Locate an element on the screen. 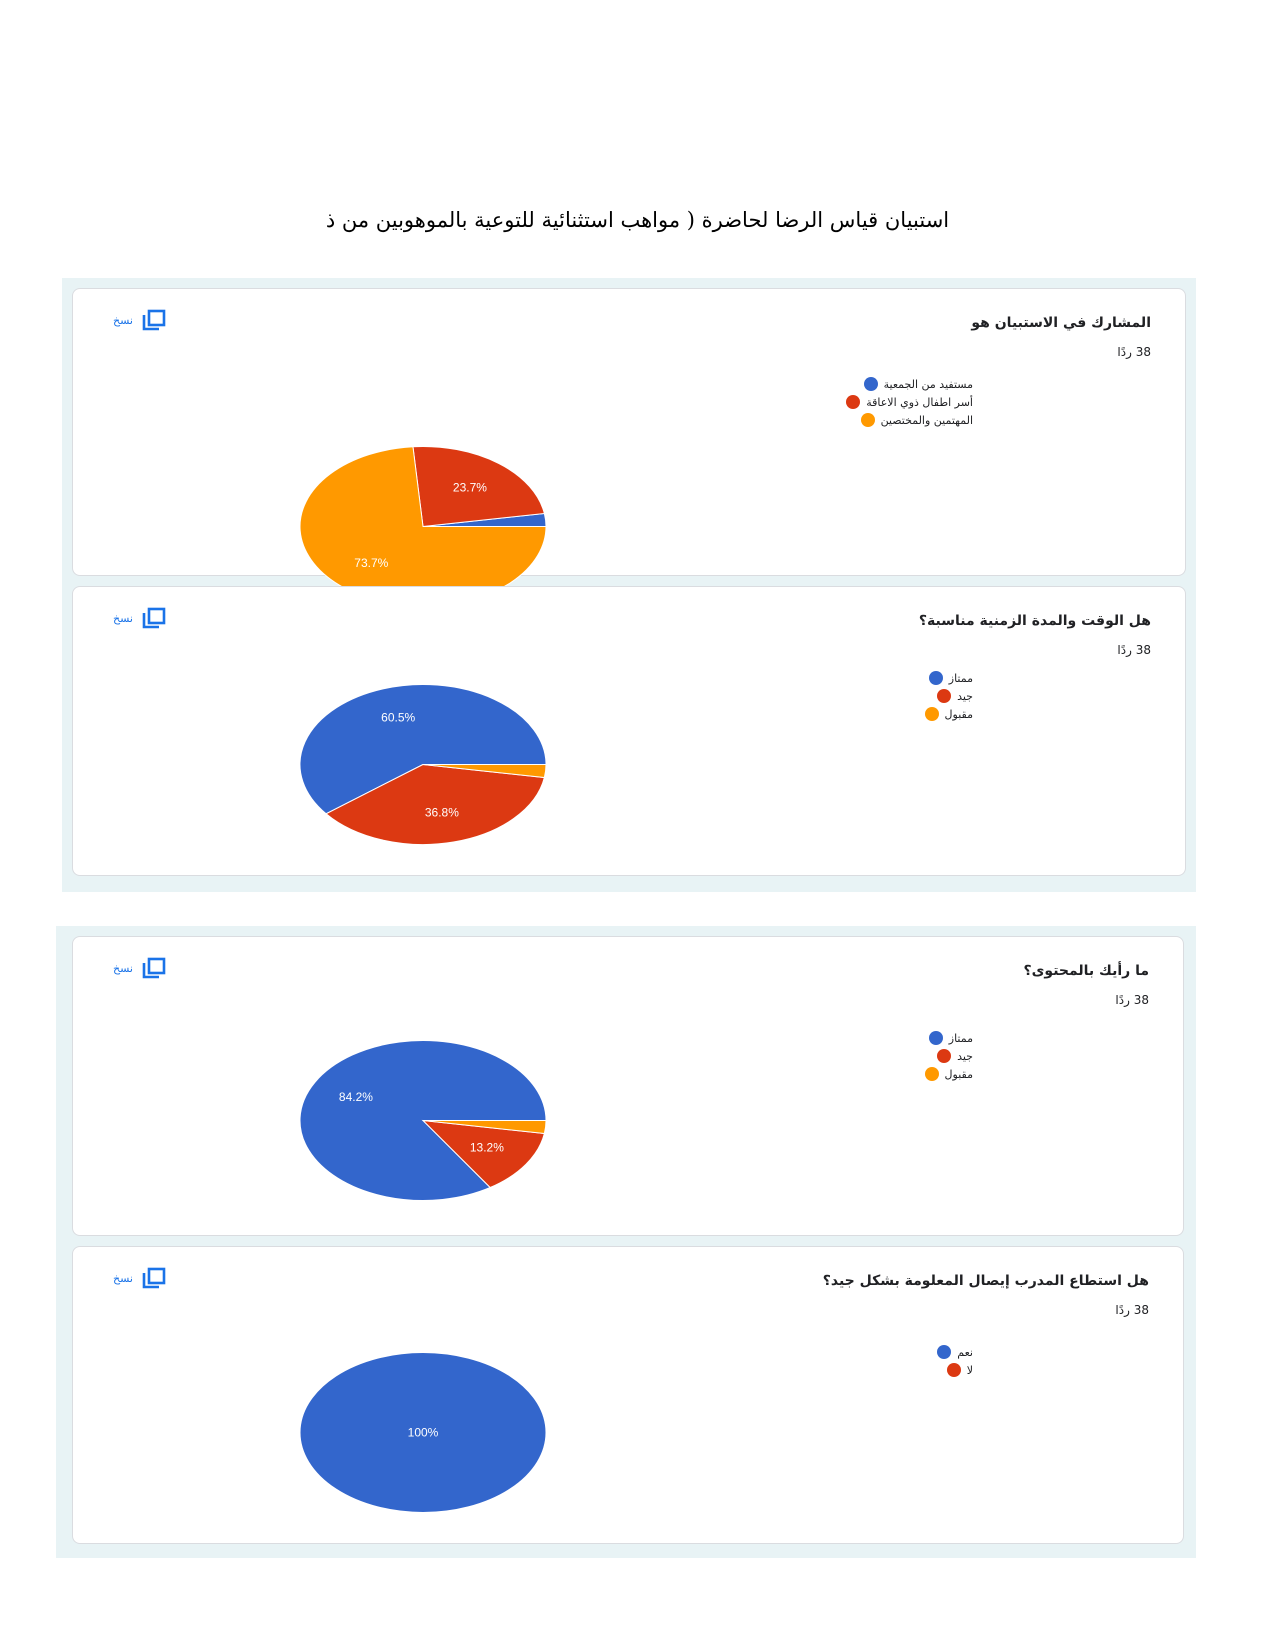 The image size is (1275, 1650). legend-label: مستفيد من الجمعية is located at coordinates (928, 384).